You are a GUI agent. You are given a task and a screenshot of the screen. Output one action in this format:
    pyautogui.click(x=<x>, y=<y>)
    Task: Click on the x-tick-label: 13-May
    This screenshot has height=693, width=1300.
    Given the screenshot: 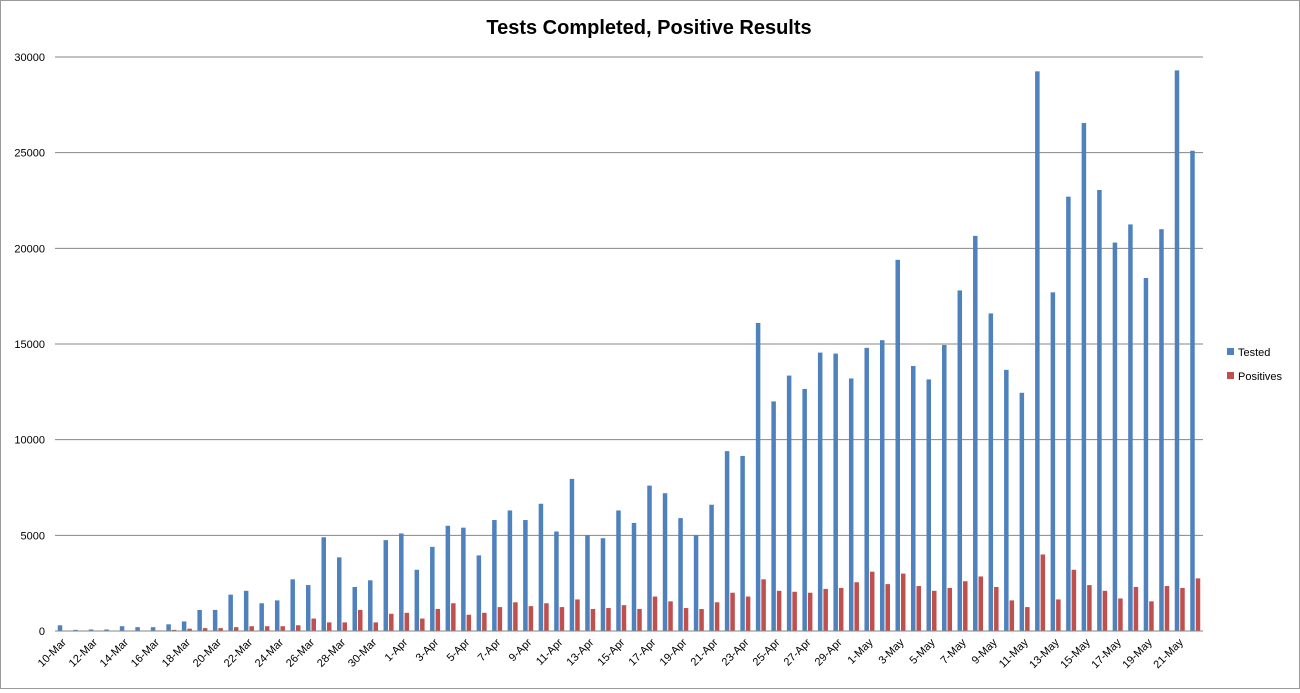 What is the action you would take?
    pyautogui.click(x=1044, y=653)
    